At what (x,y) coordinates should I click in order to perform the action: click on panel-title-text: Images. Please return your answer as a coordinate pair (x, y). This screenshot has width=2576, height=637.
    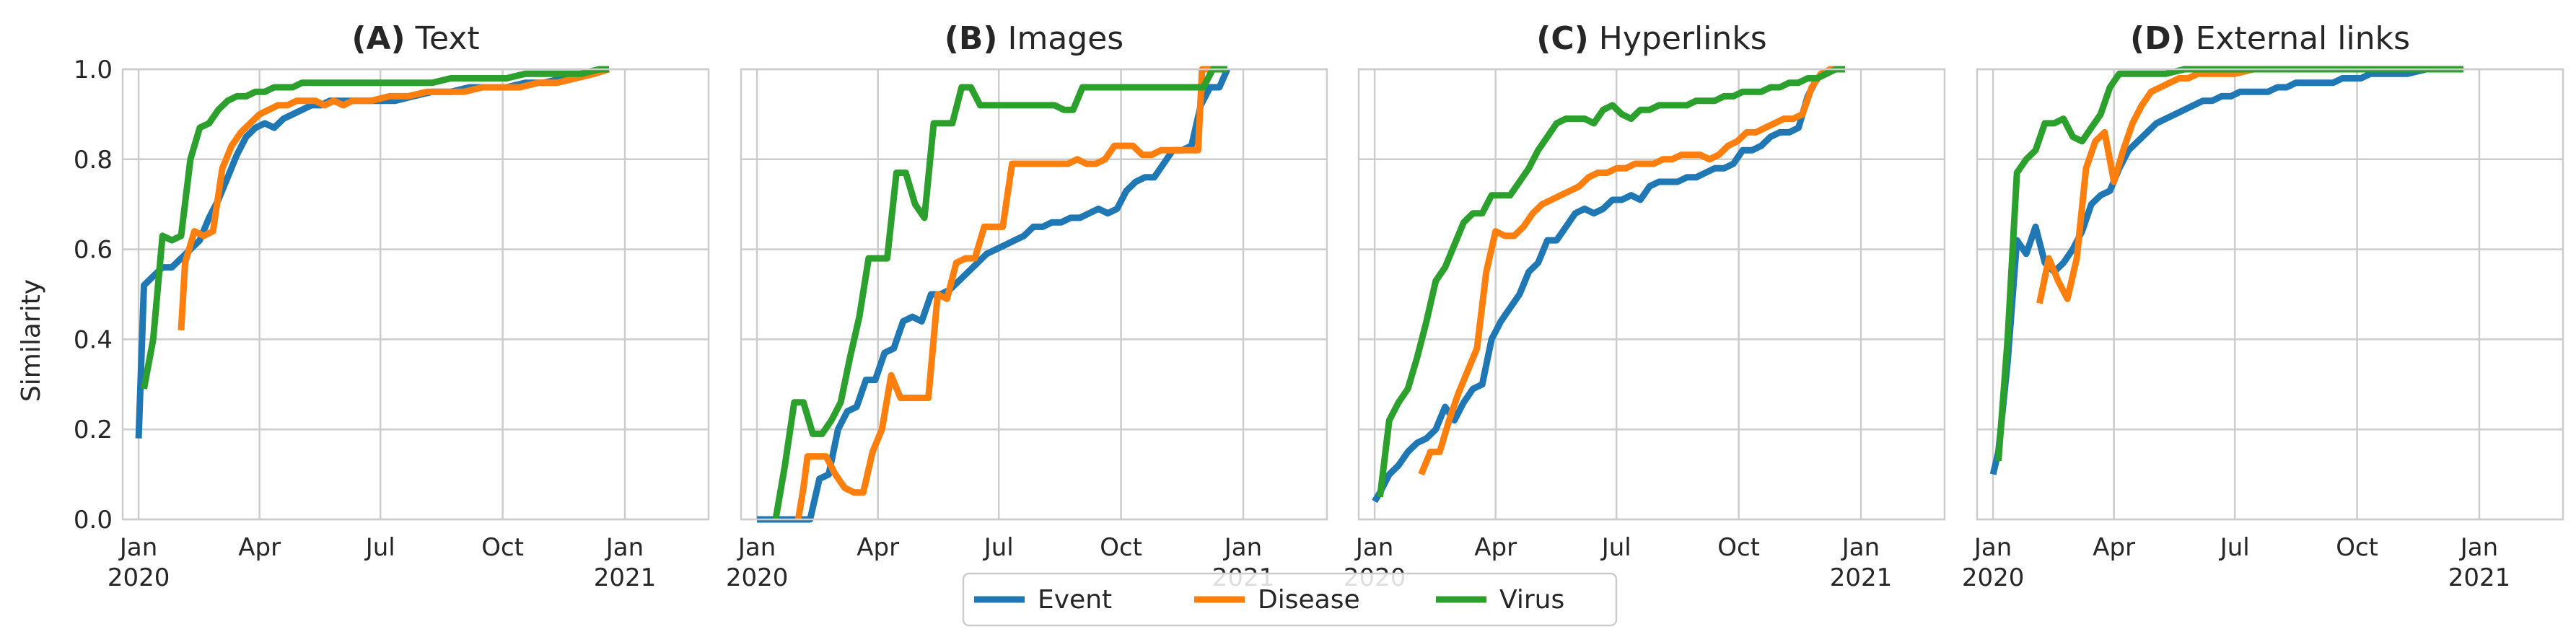
    Looking at the image, I should click on (1061, 38).